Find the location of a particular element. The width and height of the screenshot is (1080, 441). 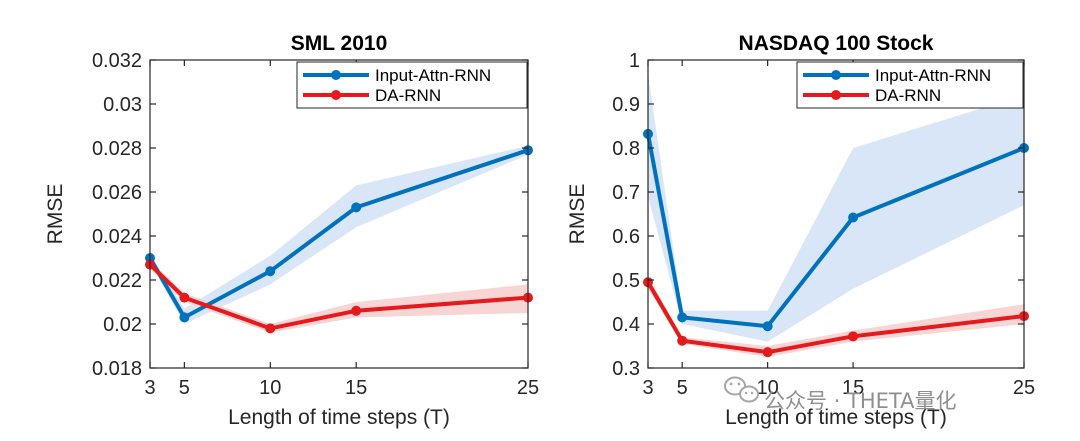

y-tick-label-3: 0.6 is located at coordinates (626, 237).